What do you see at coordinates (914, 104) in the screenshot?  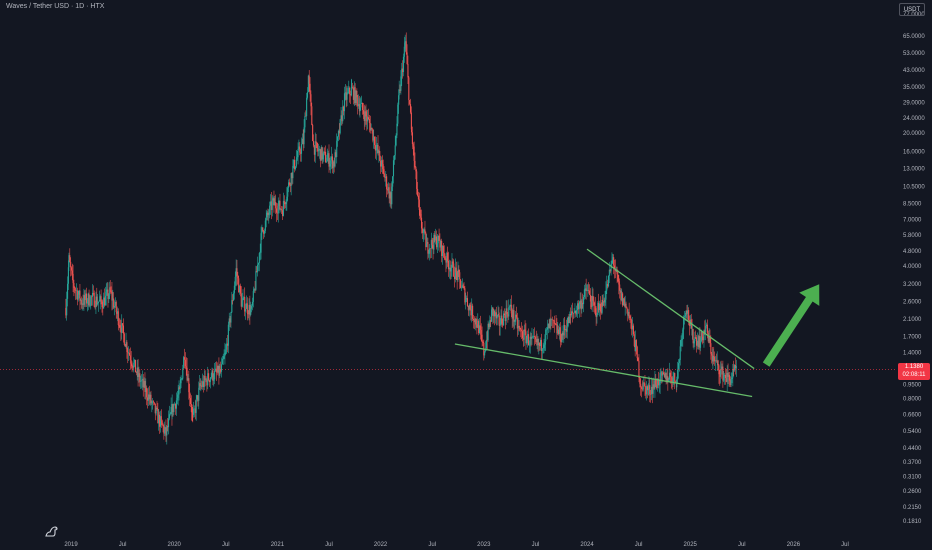 I see `y-tick-label: 29.0000` at bounding box center [914, 104].